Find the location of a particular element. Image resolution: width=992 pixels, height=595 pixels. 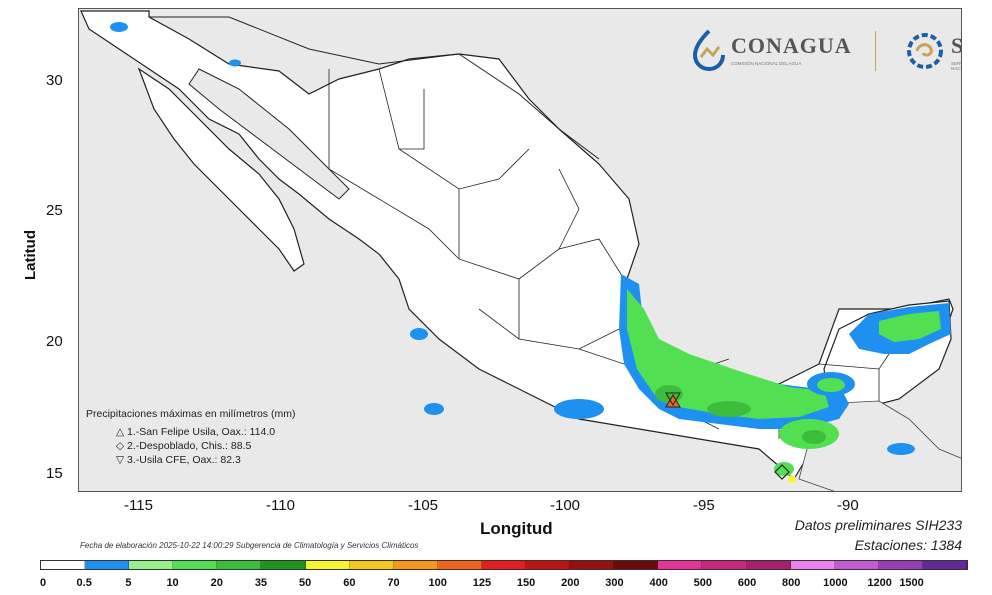

colorbar-tick-label: 5 is located at coordinates (128, 583).